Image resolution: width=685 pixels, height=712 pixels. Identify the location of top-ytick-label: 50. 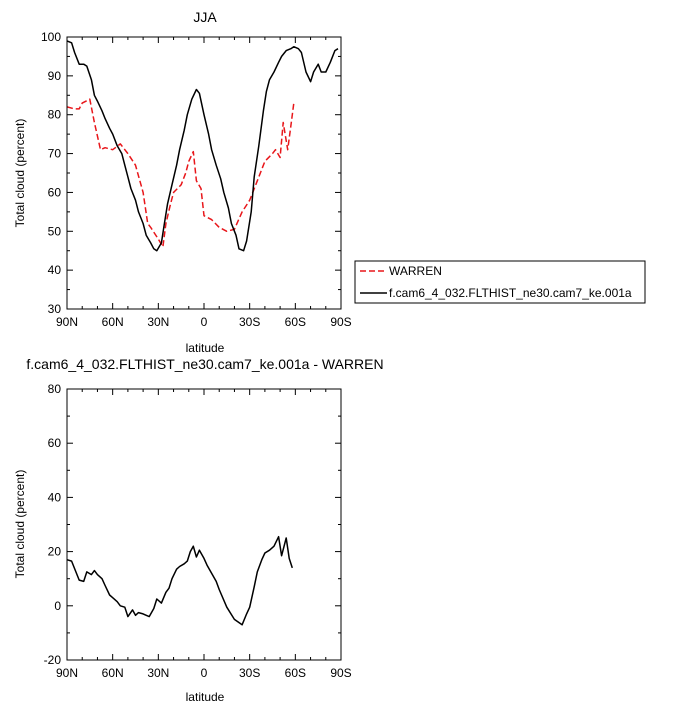
(55, 231).